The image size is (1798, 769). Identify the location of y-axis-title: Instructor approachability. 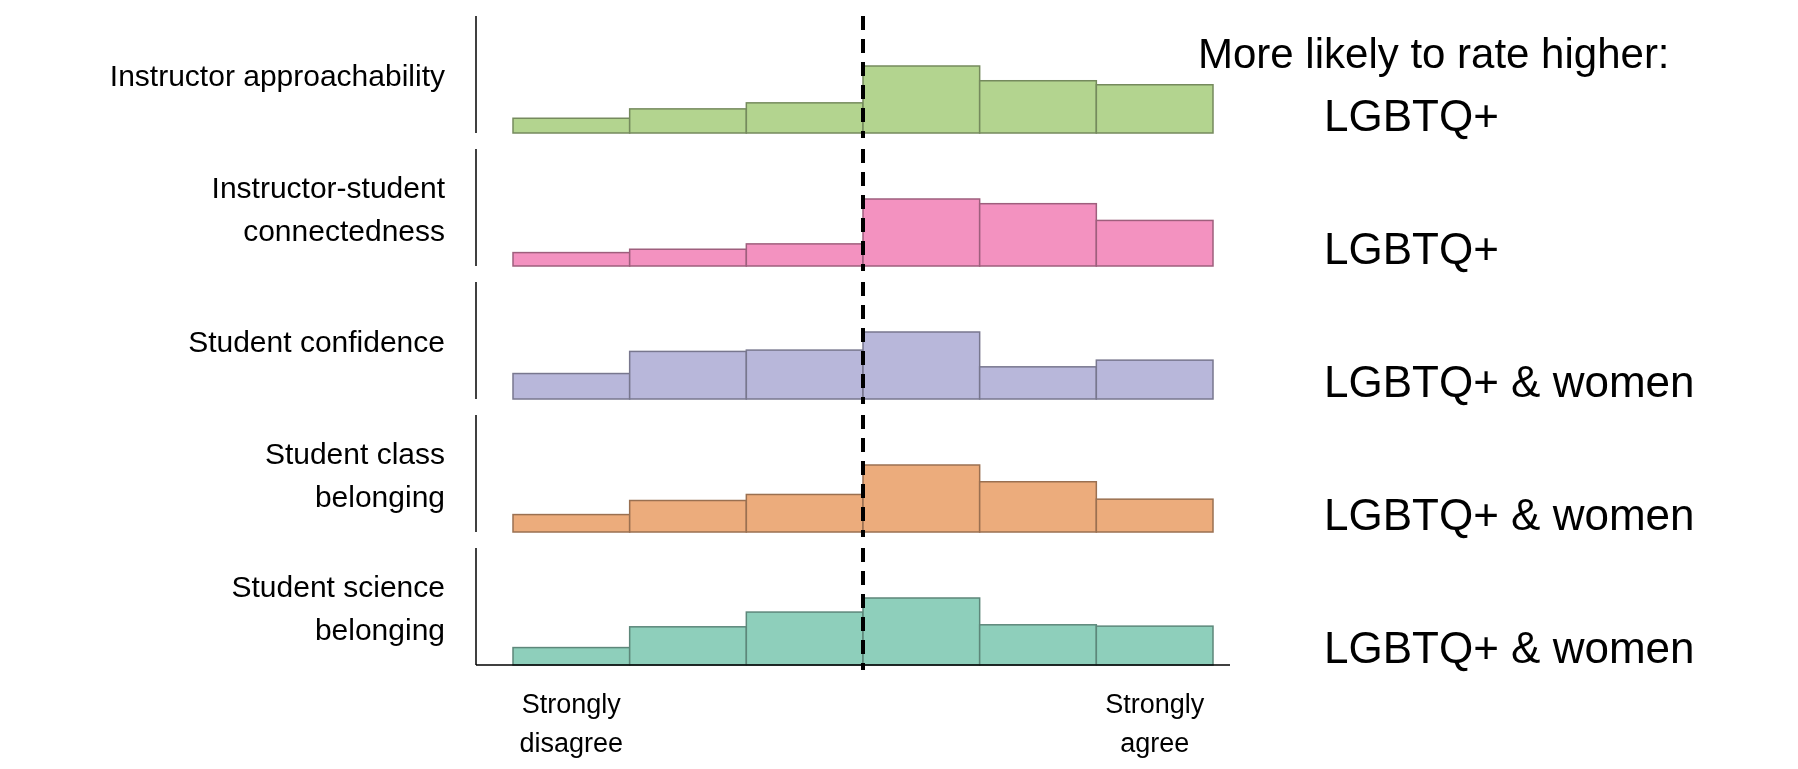
(277, 75).